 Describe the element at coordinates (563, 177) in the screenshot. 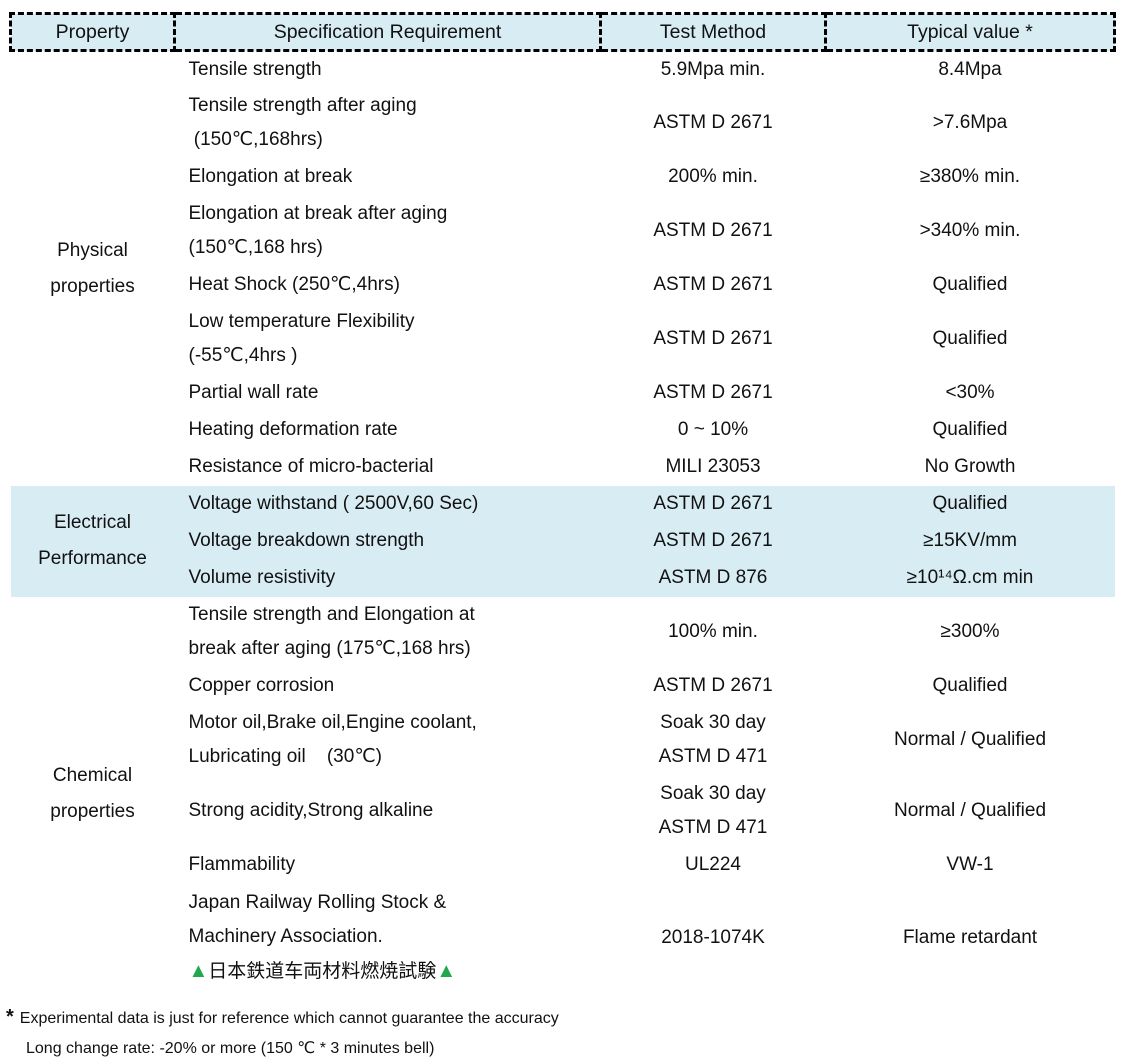

I see `table-row: Elongation at break 200% min. ≥380% min.` at that location.